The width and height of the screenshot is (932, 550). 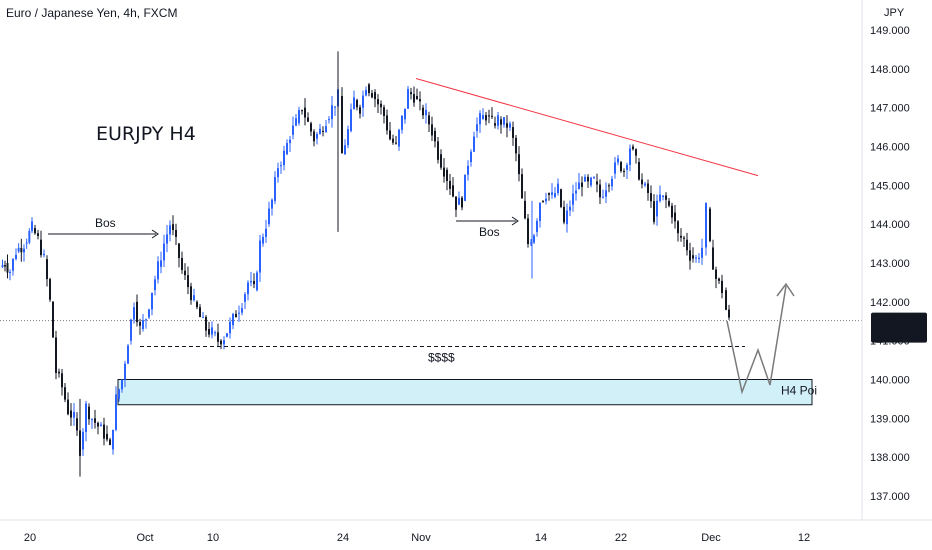 What do you see at coordinates (144, 538) in the screenshot?
I see `time-tick-label: Oct` at bounding box center [144, 538].